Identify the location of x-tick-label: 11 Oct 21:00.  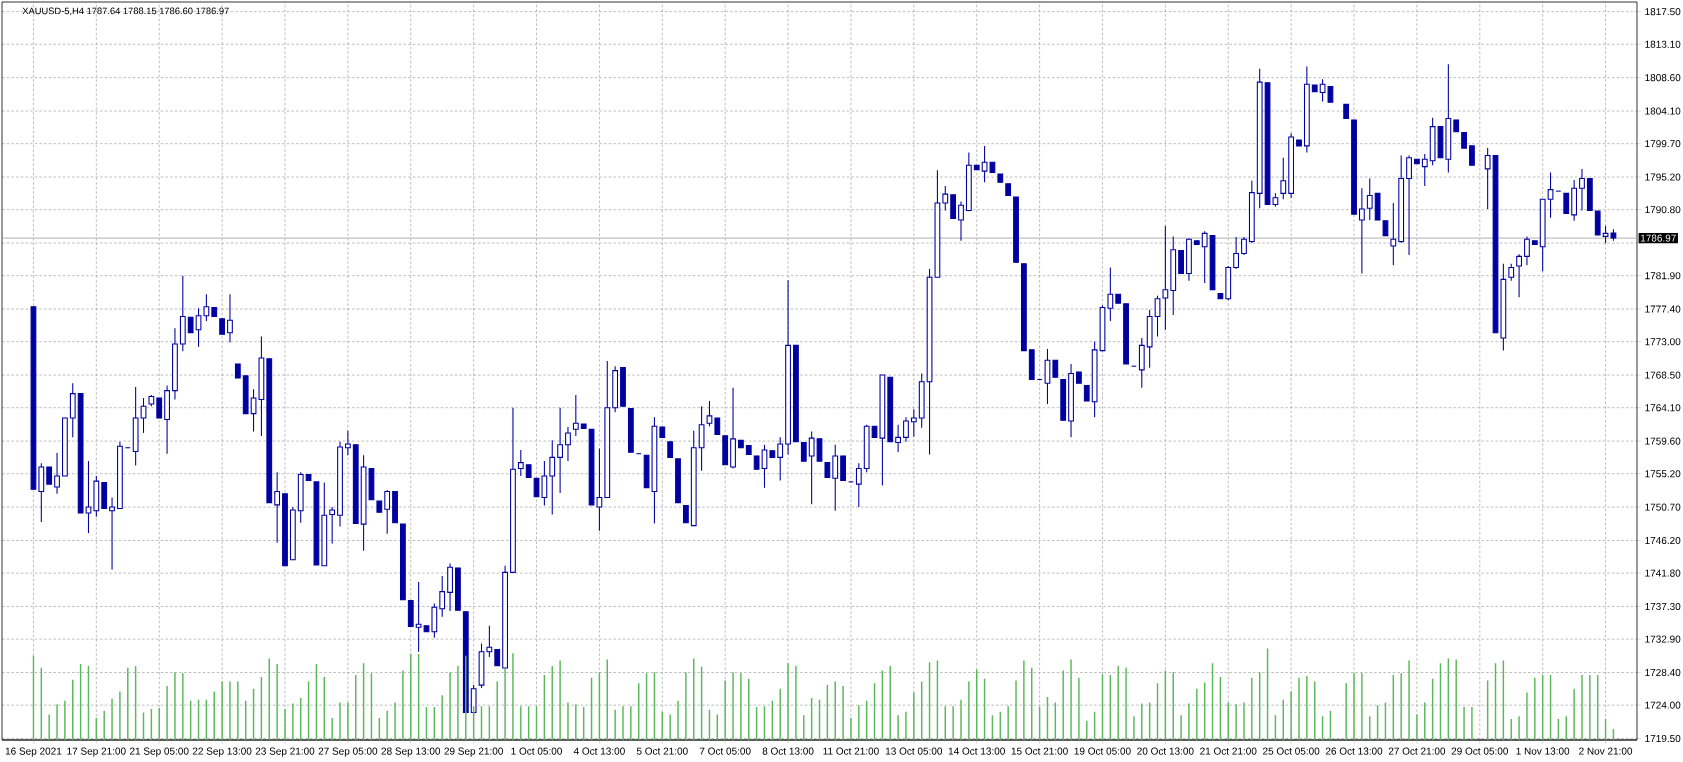
(851, 751).